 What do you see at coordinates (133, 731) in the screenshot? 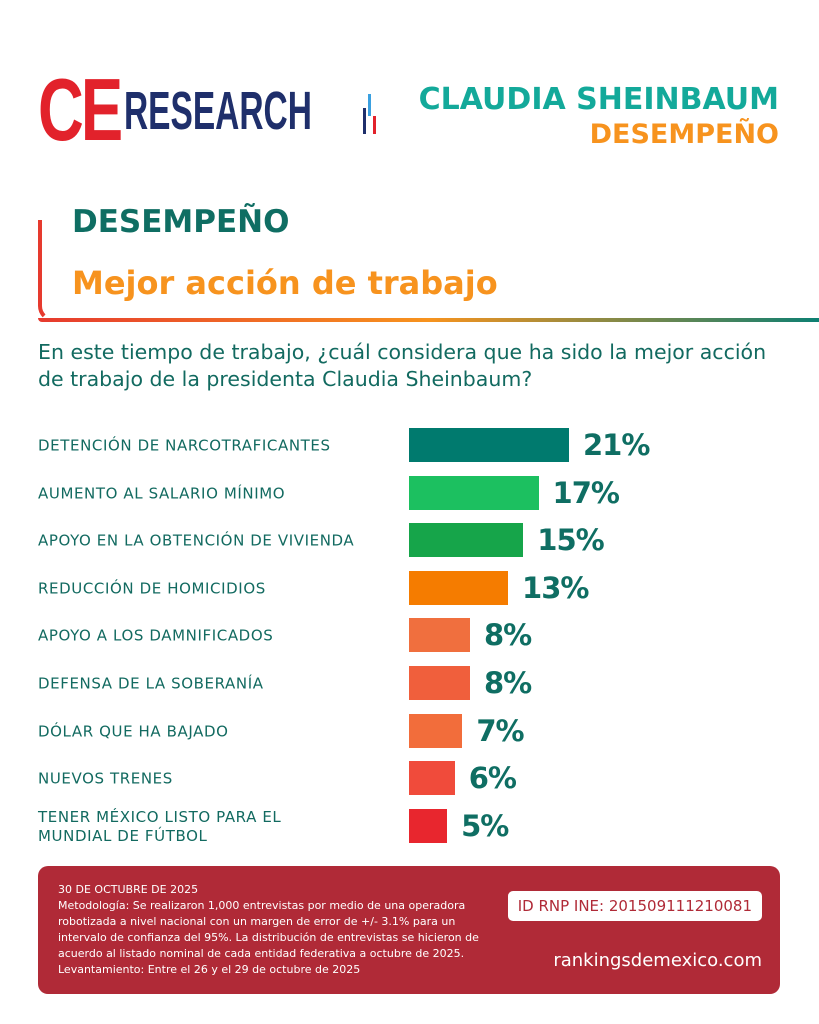
I see `category-label: DÓLAR QUE HA BAJADO` at bounding box center [133, 731].